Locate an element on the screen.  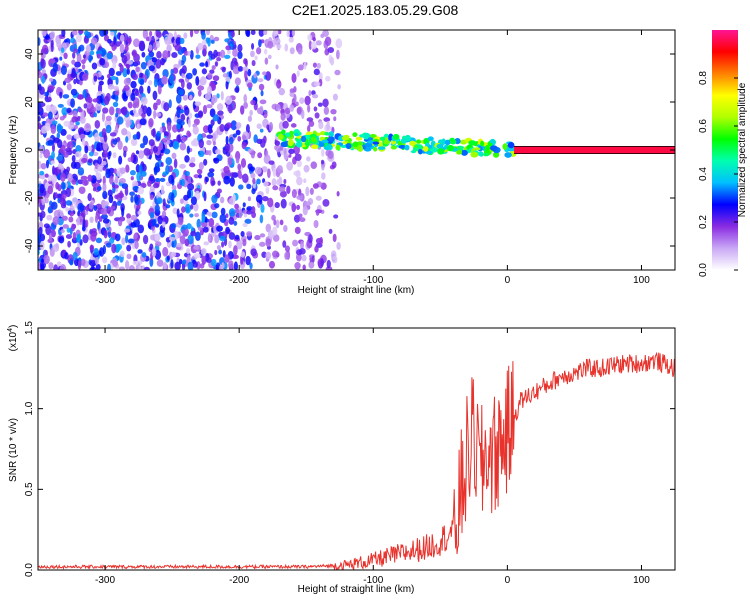
x-tick-label: -200 is located at coordinates (239, 580).